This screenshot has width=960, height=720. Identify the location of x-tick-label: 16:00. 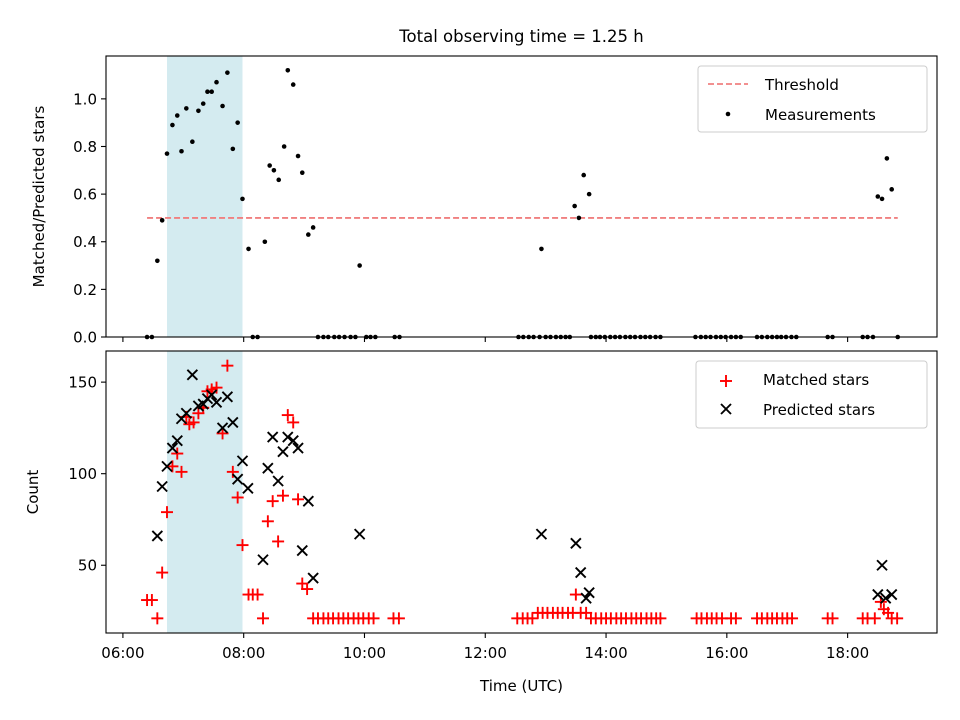
(726, 653).